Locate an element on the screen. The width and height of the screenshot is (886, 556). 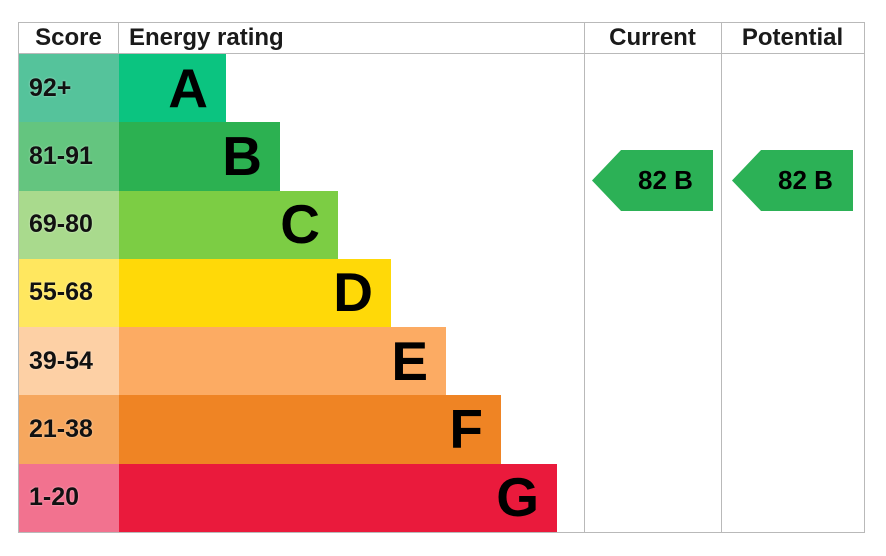
current-rating-value: 82 B is located at coordinates (665, 180).